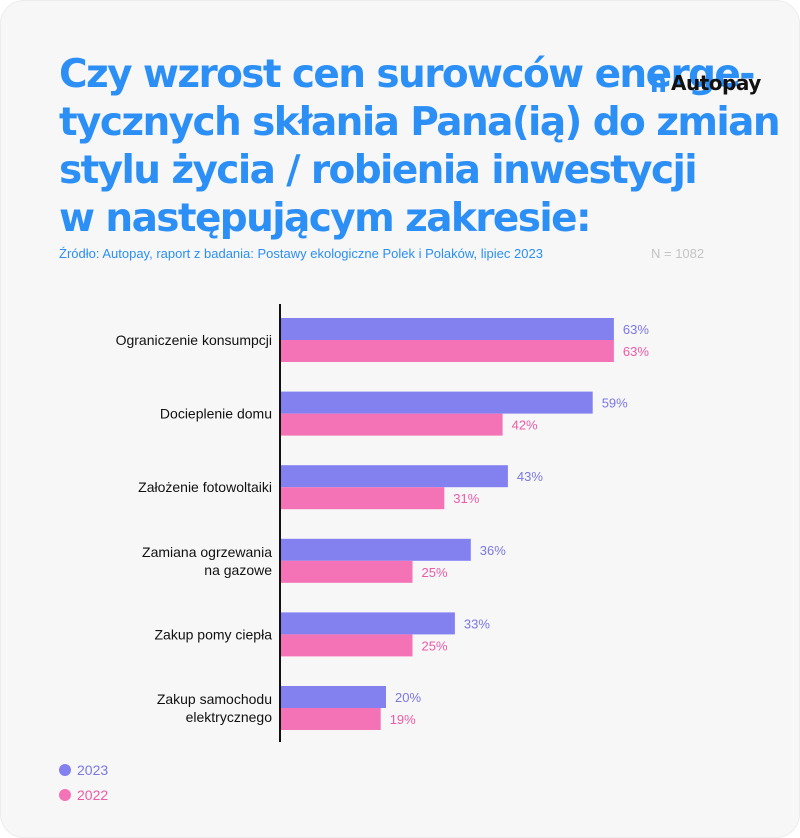 The image size is (800, 838). I want to click on autopay-logo-icon, so click(658, 83).